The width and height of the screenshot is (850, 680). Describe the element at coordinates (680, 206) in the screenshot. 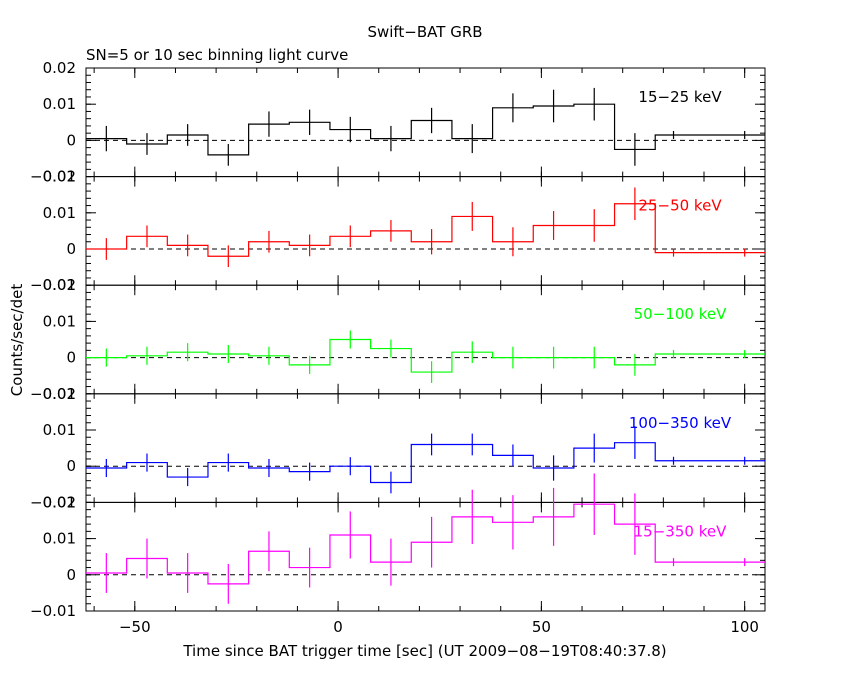

I see `series-label: 25−50 keV` at that location.